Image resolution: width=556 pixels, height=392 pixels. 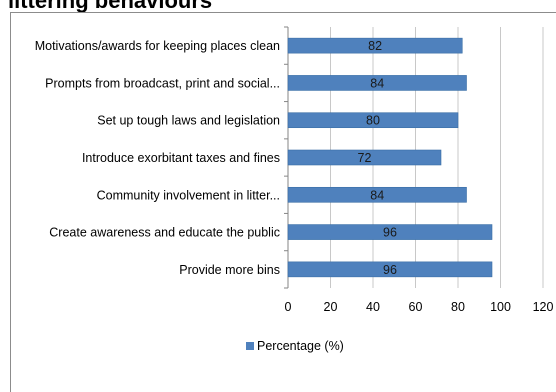 I want to click on x-tick-label: 80, so click(x=458, y=307).